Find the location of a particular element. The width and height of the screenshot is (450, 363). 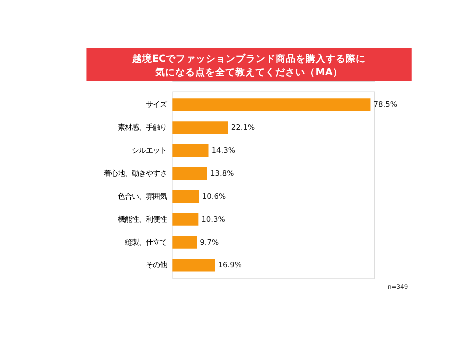

data-label: 10.3% is located at coordinates (214, 219).